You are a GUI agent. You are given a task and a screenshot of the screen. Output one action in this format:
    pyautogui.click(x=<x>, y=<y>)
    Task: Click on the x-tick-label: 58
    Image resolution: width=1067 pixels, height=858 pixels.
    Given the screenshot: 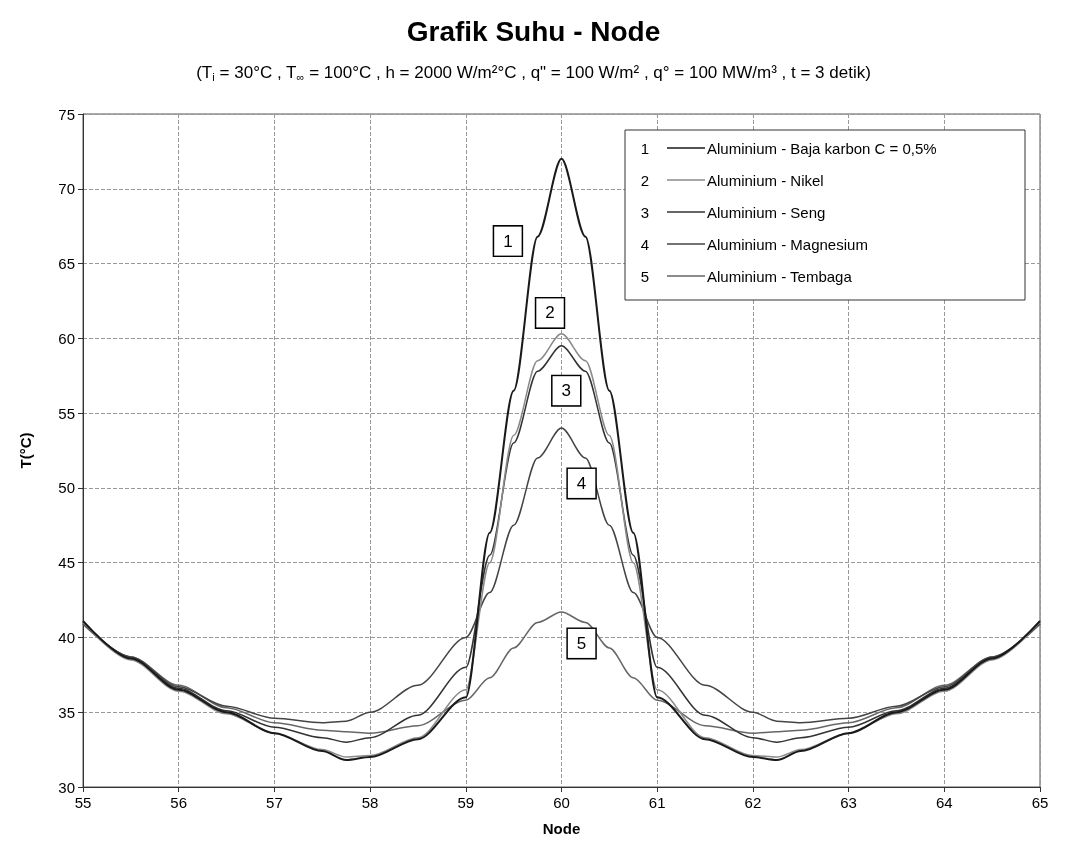 What is the action you would take?
    pyautogui.click(x=370, y=802)
    